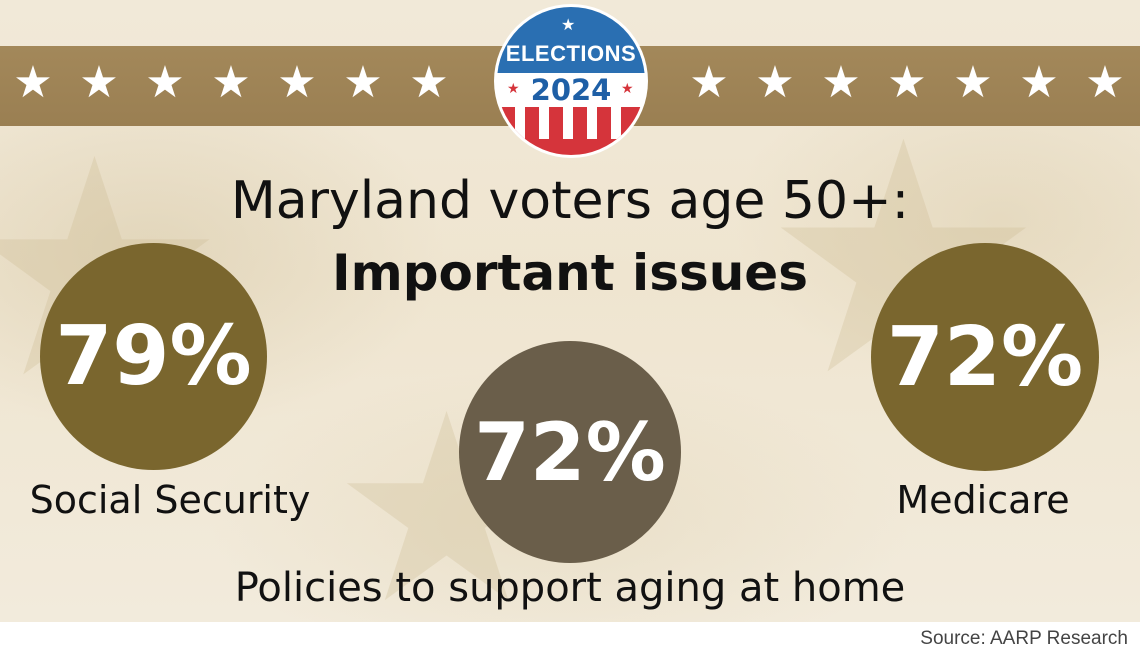  I want to click on page-subtitle: Important issues, so click(570, 273).